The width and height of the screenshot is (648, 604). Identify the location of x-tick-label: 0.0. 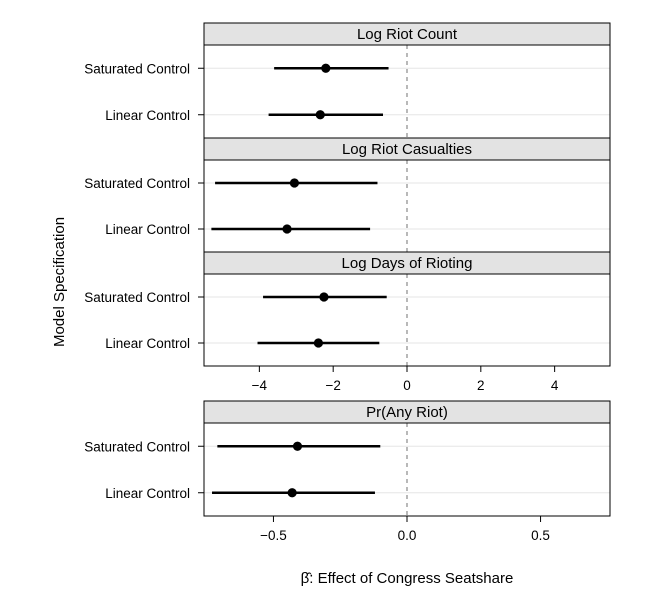
(407, 535).